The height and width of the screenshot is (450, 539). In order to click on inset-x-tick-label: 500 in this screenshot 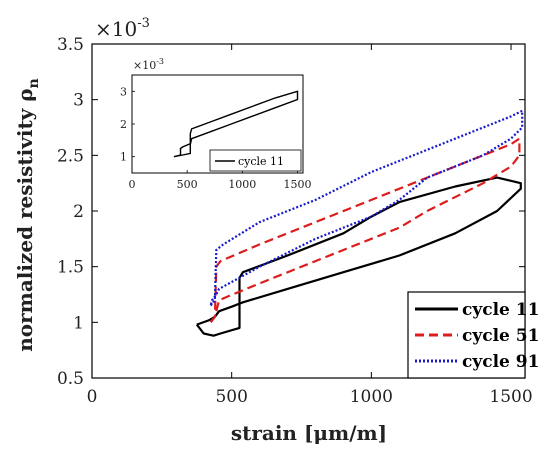, I will do `click(187, 184)`.